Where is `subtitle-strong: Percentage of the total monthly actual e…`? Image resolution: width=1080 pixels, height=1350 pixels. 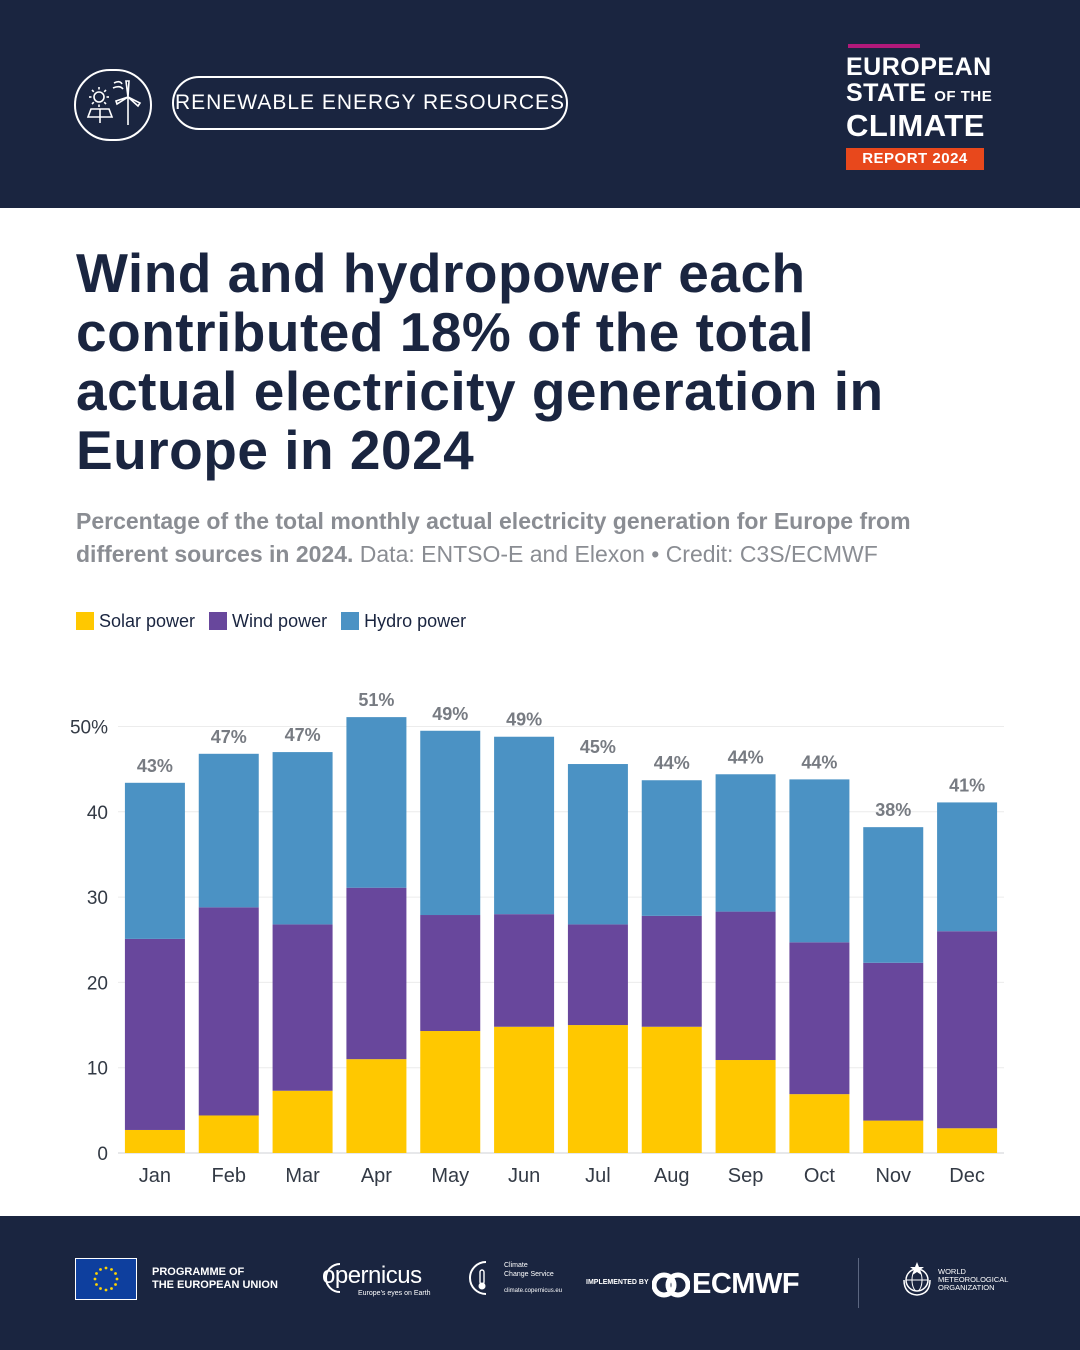
subtitle-strong: Percentage of the total monthly actual e… is located at coordinates (493, 537).